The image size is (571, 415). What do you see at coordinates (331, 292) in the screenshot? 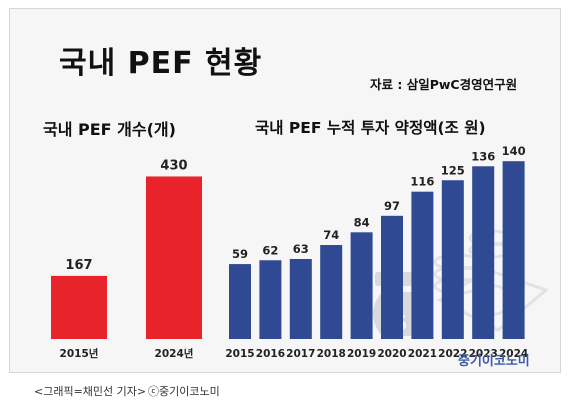
I see `commitment-bar-2018` at bounding box center [331, 292].